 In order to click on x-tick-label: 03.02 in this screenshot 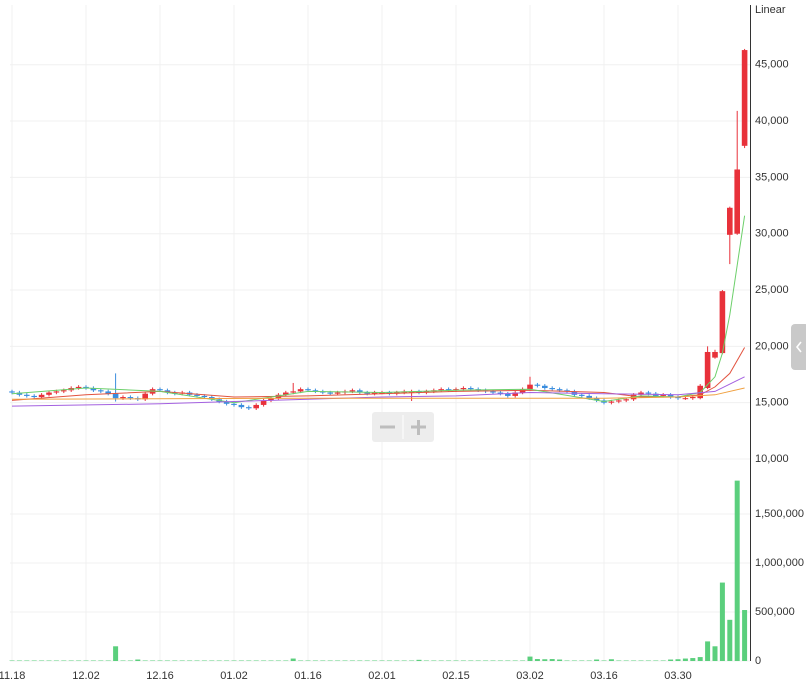, I will do `click(530, 676)`.